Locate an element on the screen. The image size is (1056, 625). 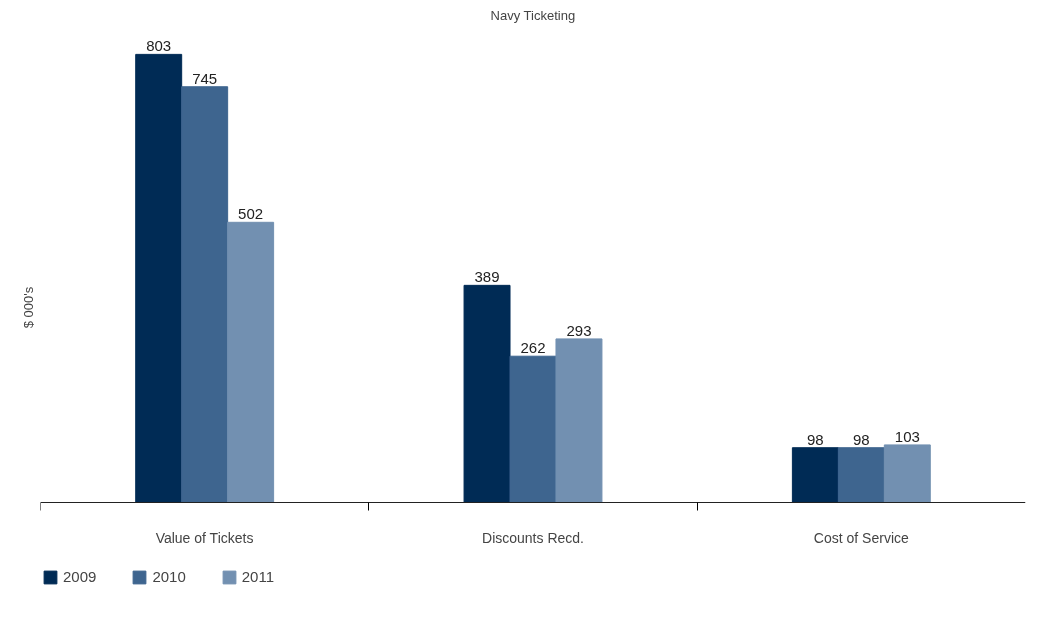
data-label: 293 is located at coordinates (579, 330).